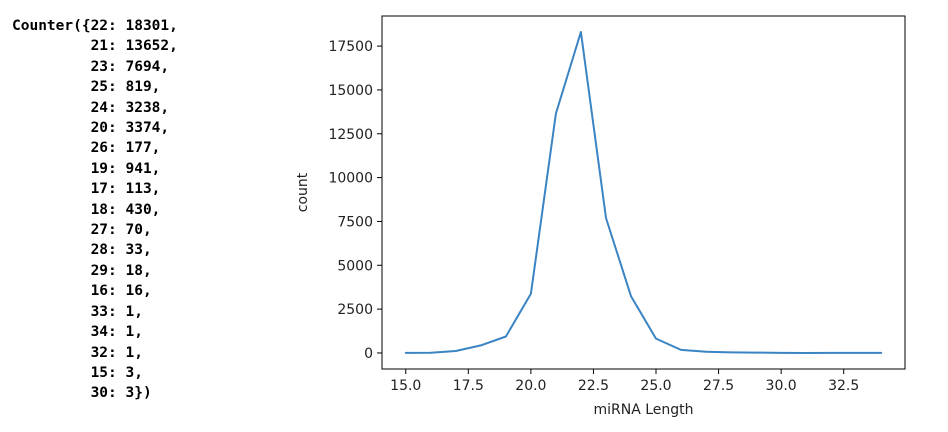  I want to click on y-tick-label: 12500, so click(350, 135).